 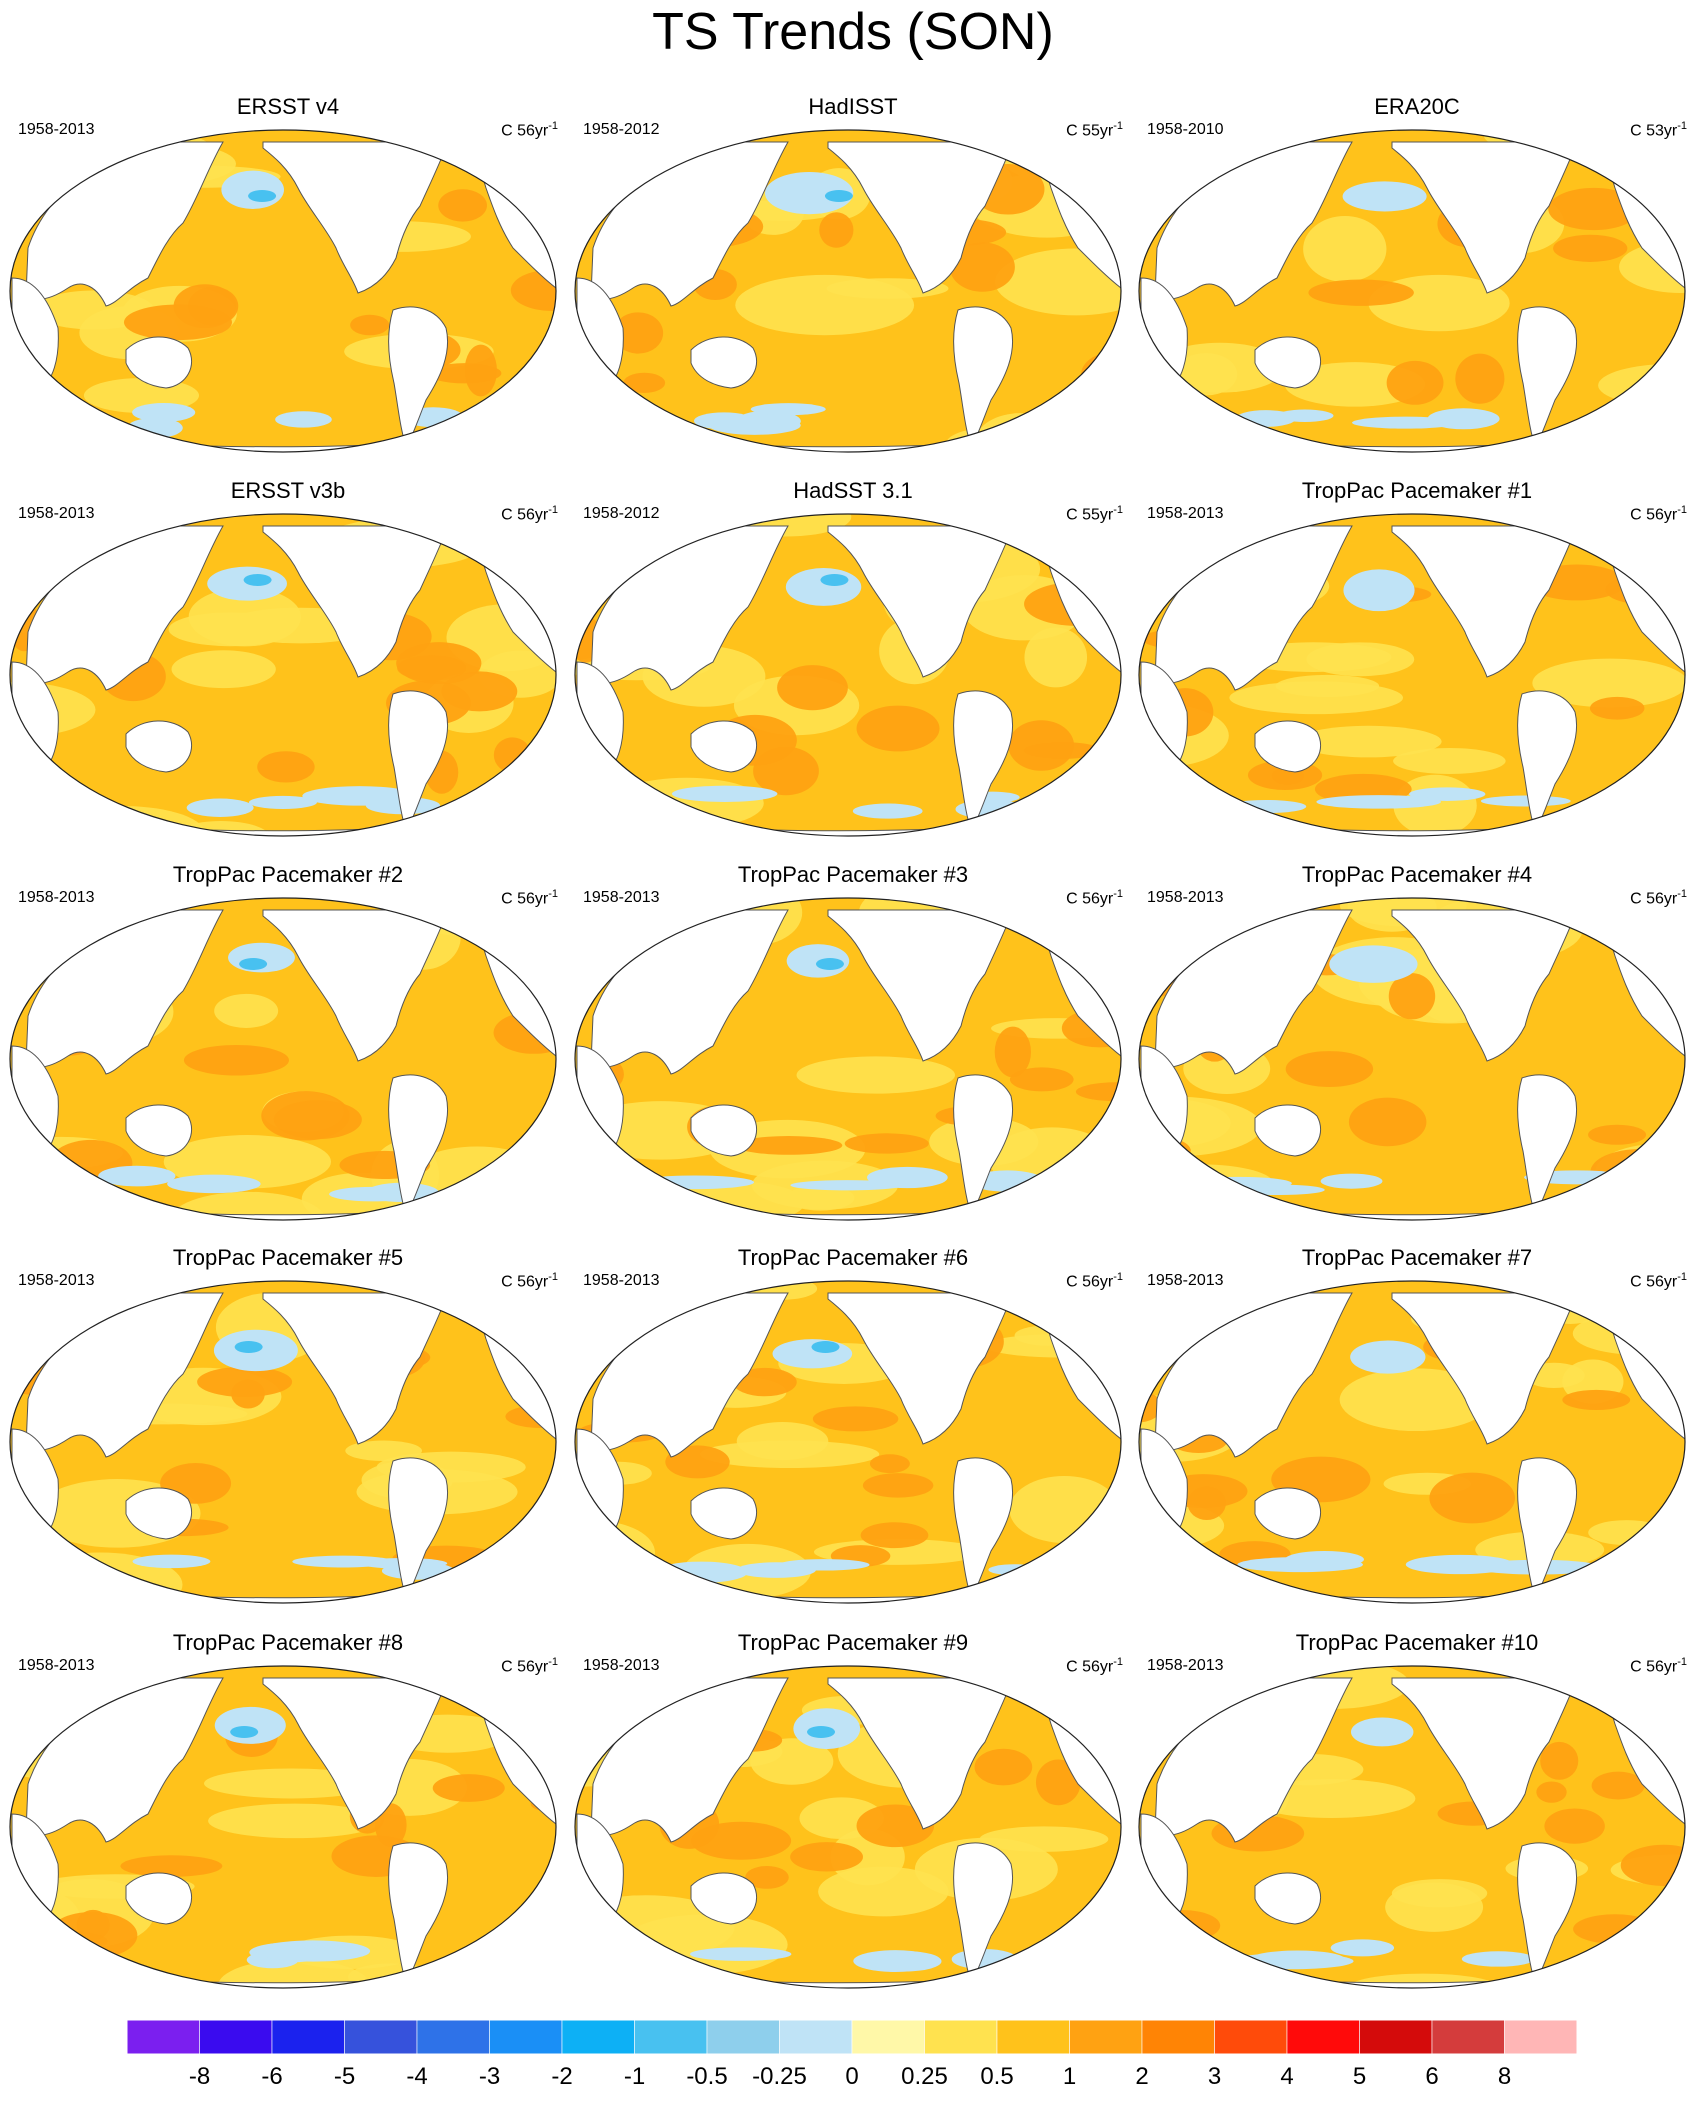 I want to click on panel-units: C 55yr-1, so click(x=1094, y=128).